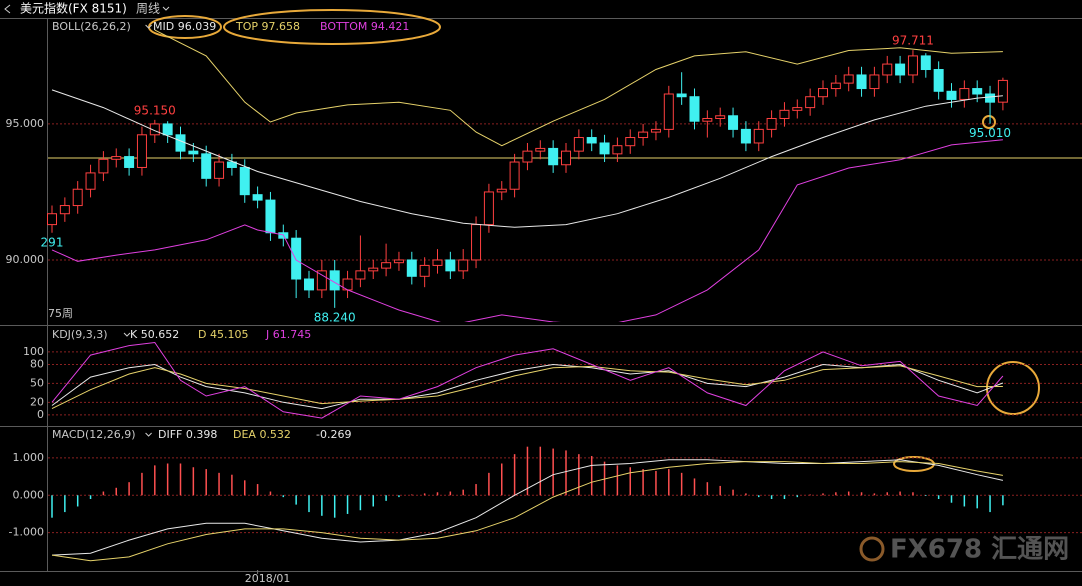 The width and height of the screenshot is (1082, 586). I want to click on low-label: 291, so click(52, 242).